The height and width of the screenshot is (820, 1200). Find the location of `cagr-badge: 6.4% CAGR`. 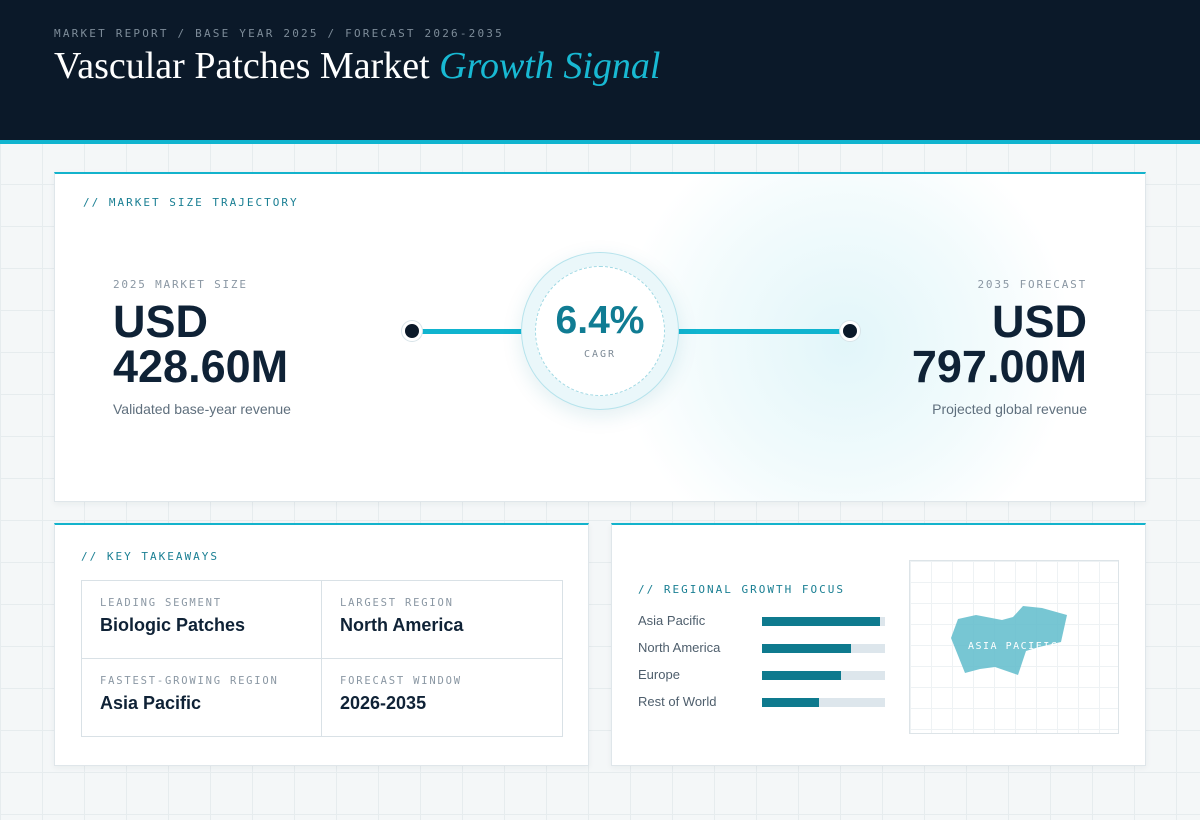

cagr-badge: 6.4% CAGR is located at coordinates (600, 331).